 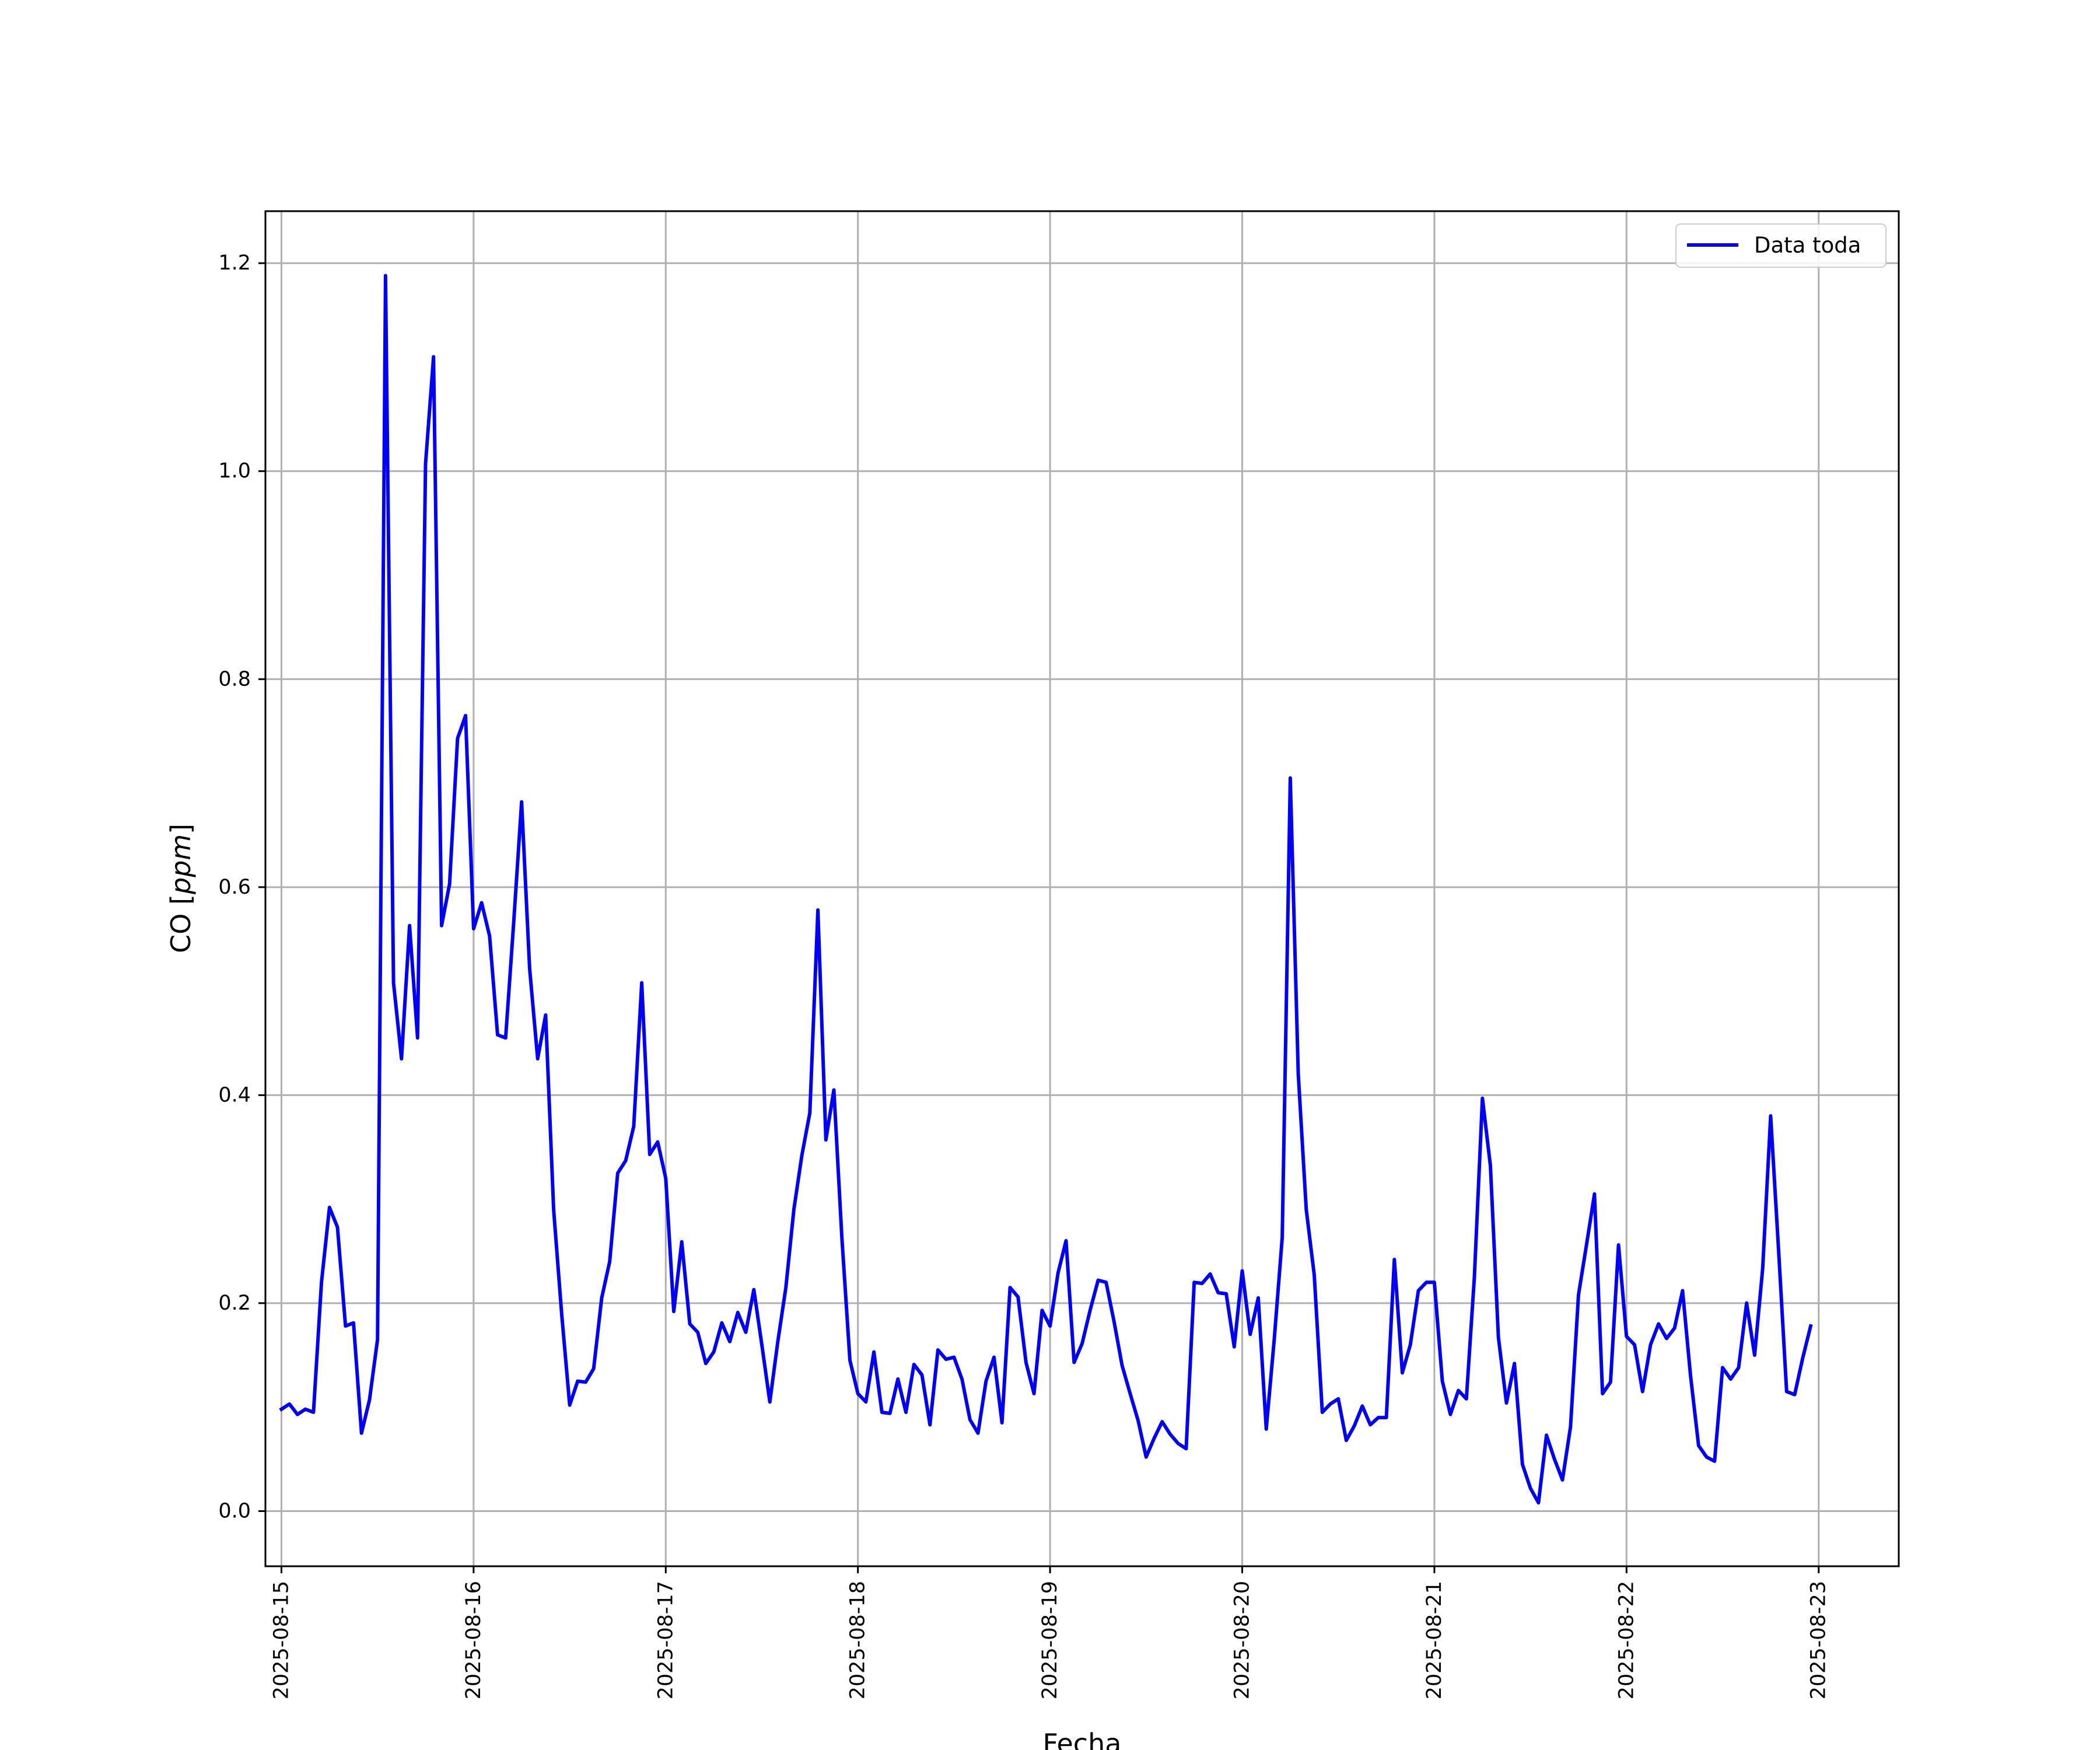 I want to click on x-tick-label: 2025-08-19, so click(x=1050, y=1640).